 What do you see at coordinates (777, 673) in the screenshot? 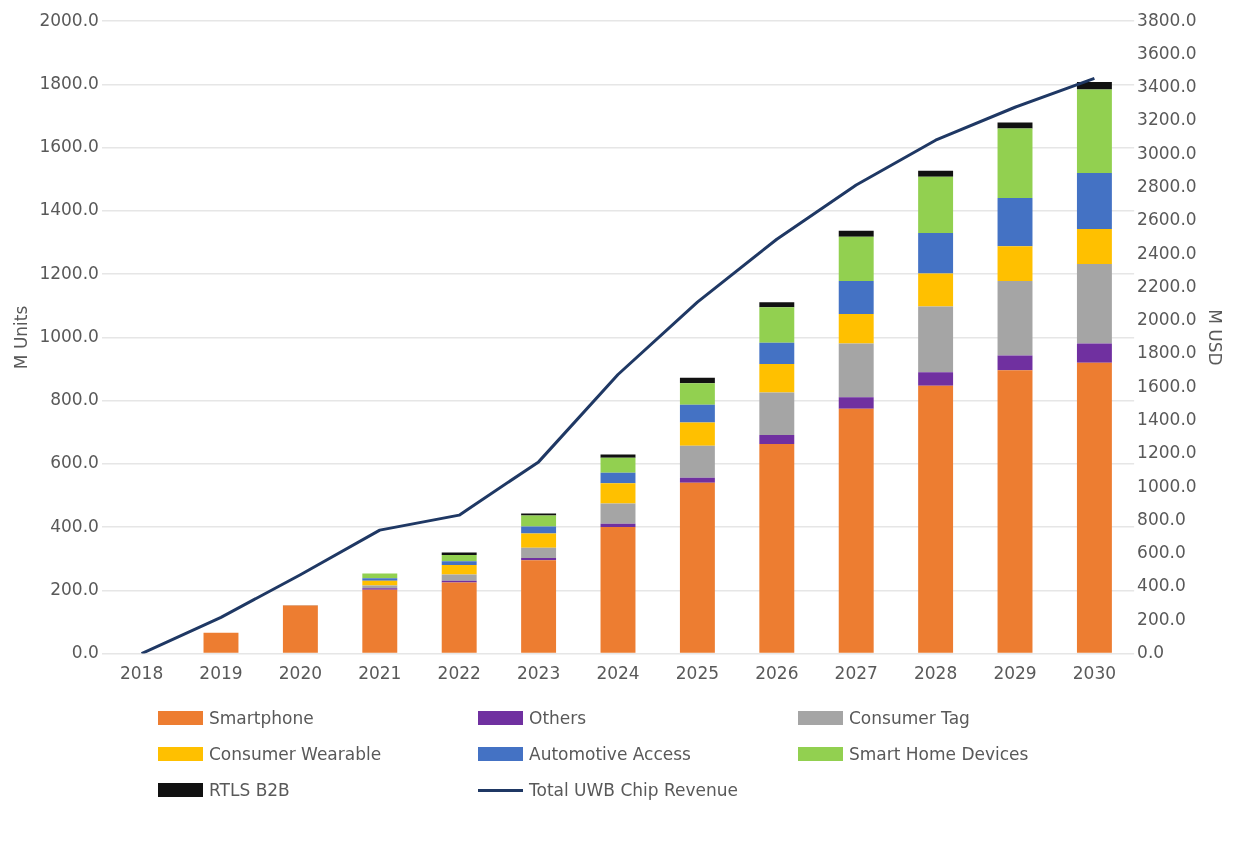
I see `x-tick-label: 2026` at bounding box center [777, 673].